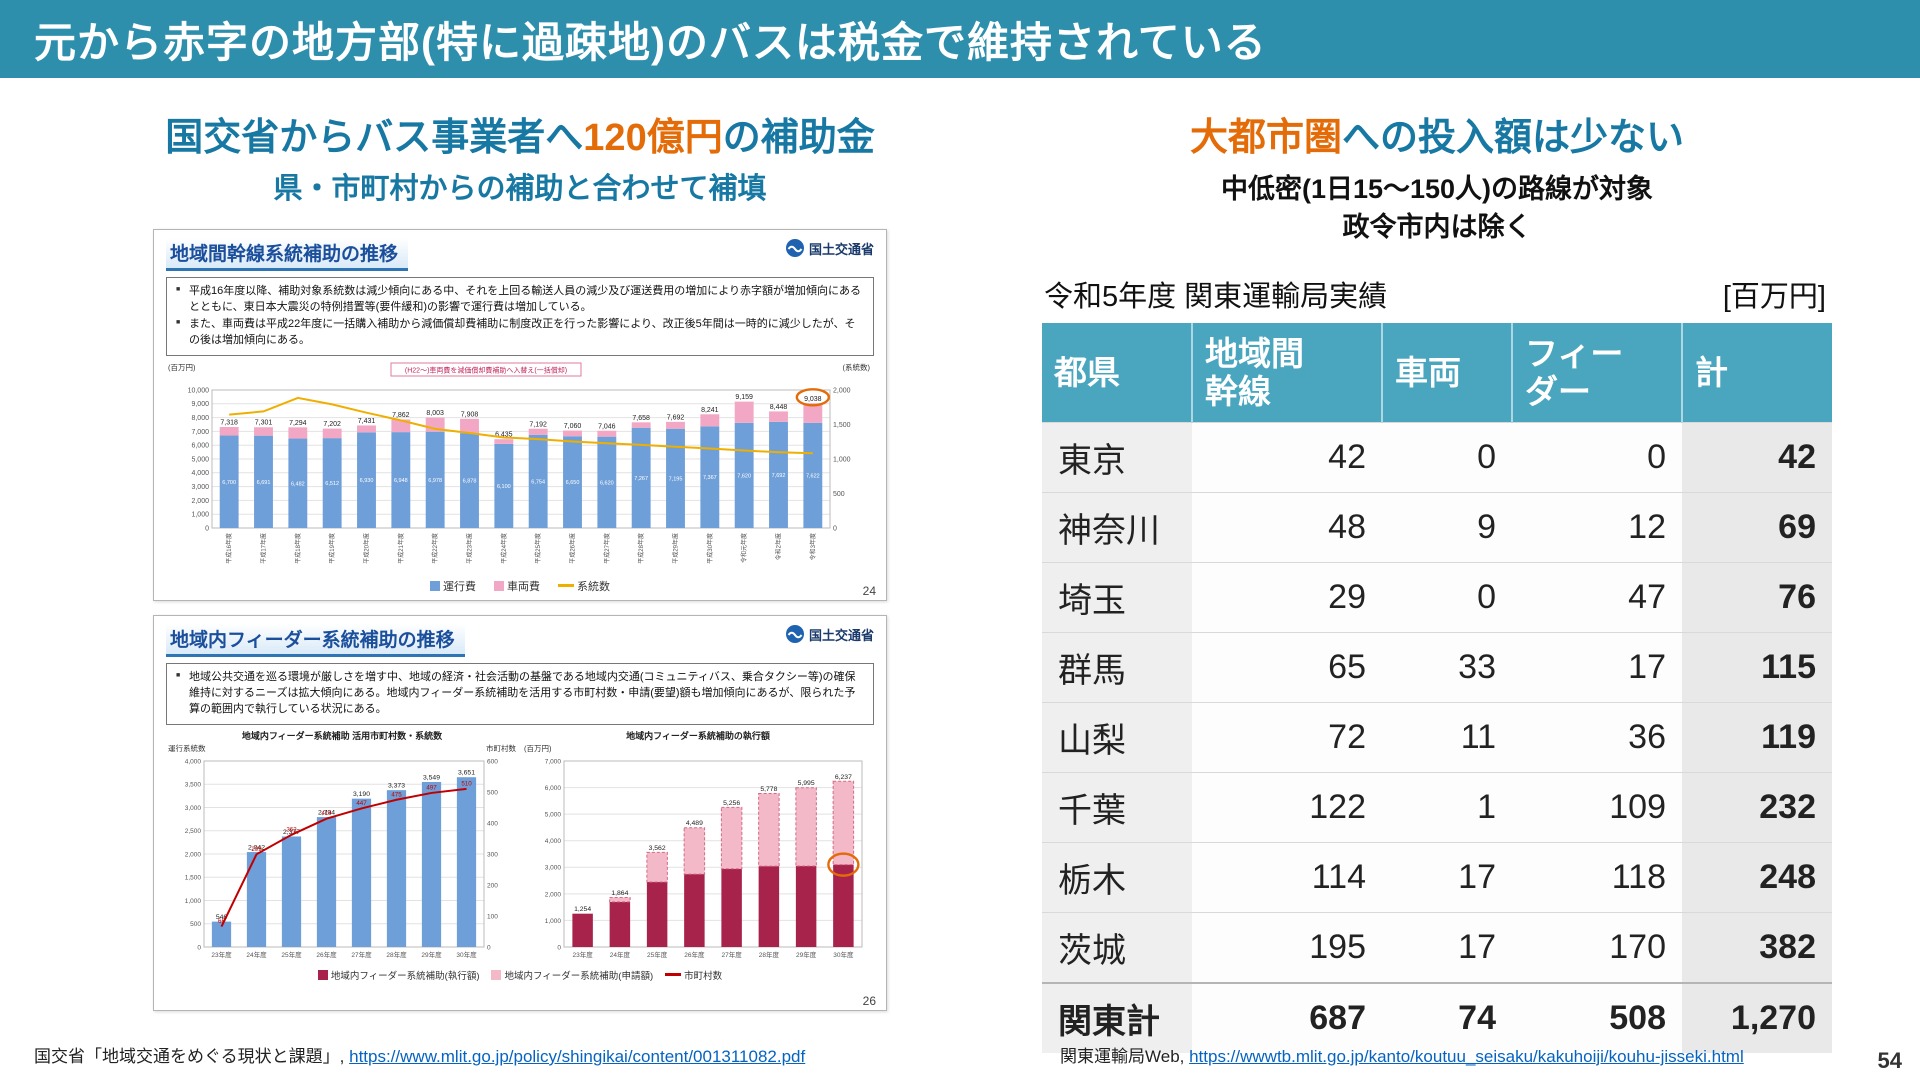 Image resolution: width=1920 pixels, height=1080 pixels. Describe the element at coordinates (264, 483) in the screenshot. I see `svg-text: 6,691` at that location.